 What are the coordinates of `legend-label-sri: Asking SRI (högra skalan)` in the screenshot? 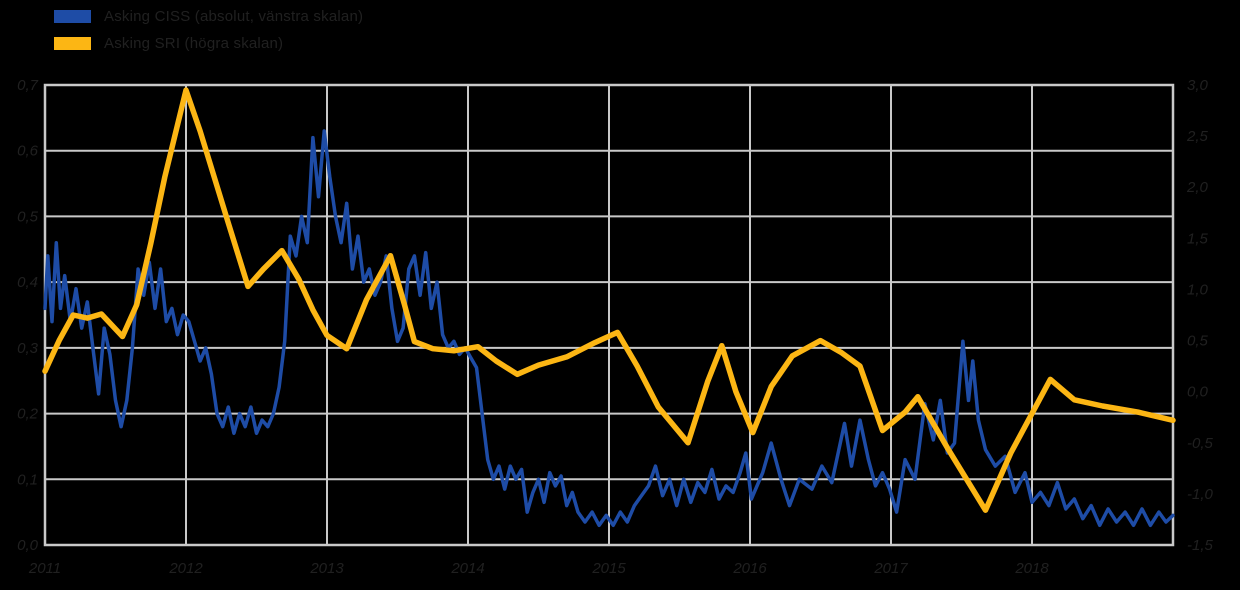 It's located at (194, 43).